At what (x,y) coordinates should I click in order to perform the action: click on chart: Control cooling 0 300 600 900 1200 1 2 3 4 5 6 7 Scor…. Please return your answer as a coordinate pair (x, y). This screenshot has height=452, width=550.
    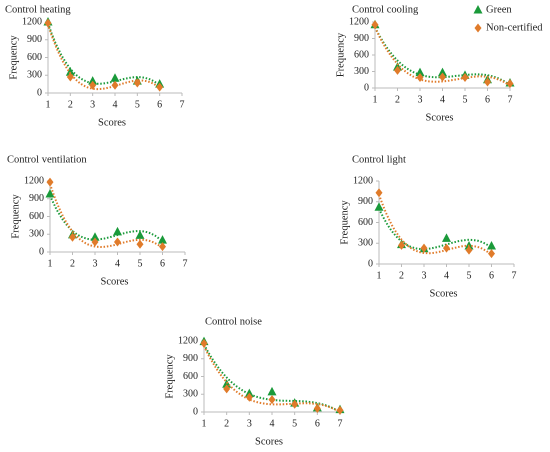
    Looking at the image, I should click on (439, 63).